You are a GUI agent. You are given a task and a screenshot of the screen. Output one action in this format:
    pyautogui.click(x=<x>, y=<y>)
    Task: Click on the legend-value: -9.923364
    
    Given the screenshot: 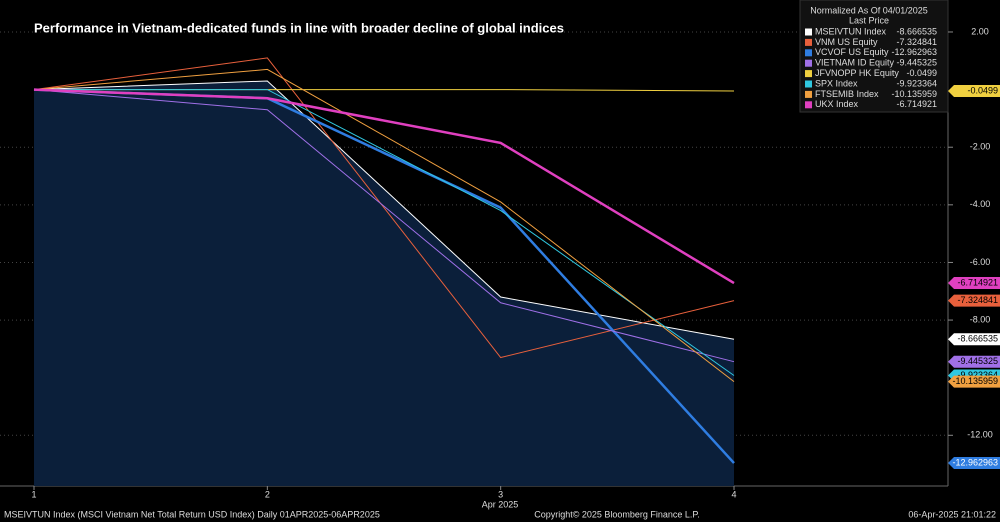 What is the action you would take?
    pyautogui.click(x=916, y=83)
    